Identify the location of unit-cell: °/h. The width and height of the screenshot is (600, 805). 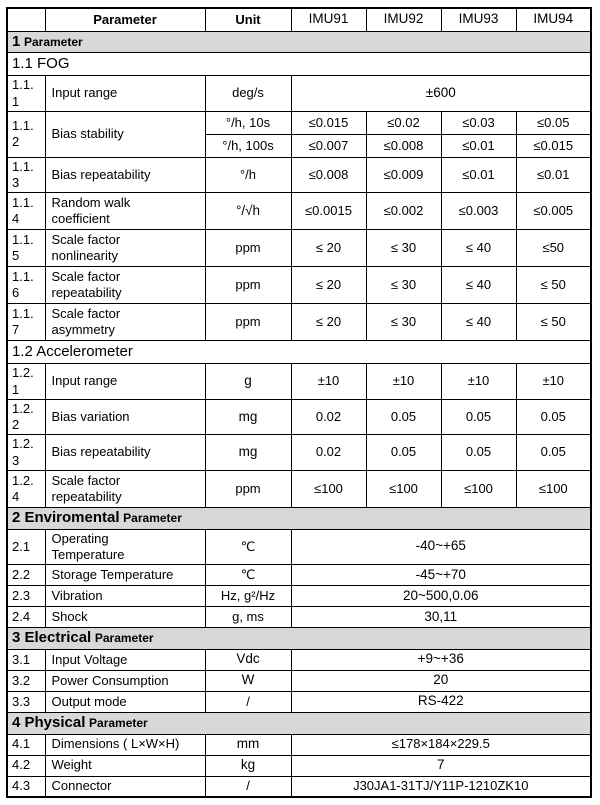
(248, 175).